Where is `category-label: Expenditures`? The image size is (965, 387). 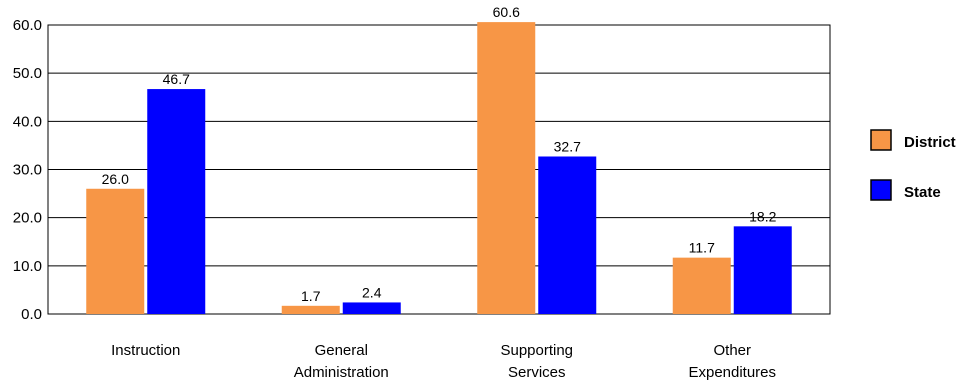 category-label: Expenditures is located at coordinates (732, 372).